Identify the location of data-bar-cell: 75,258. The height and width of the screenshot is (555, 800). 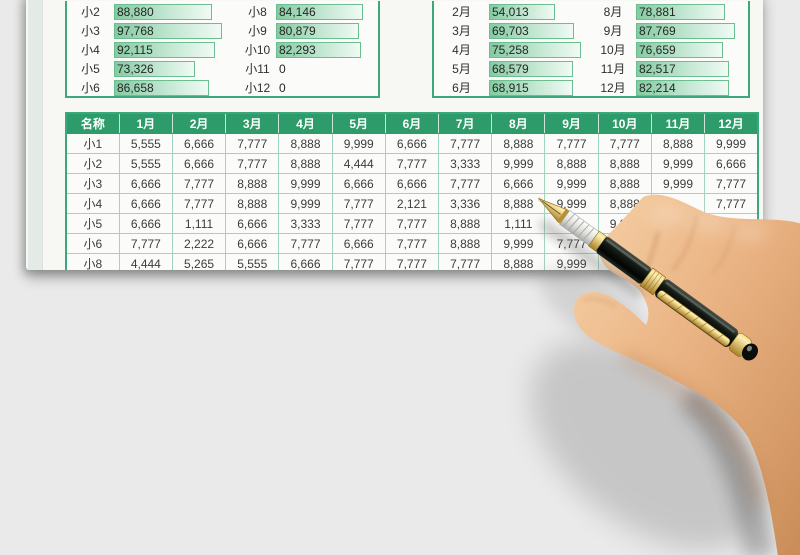
(550, 49).